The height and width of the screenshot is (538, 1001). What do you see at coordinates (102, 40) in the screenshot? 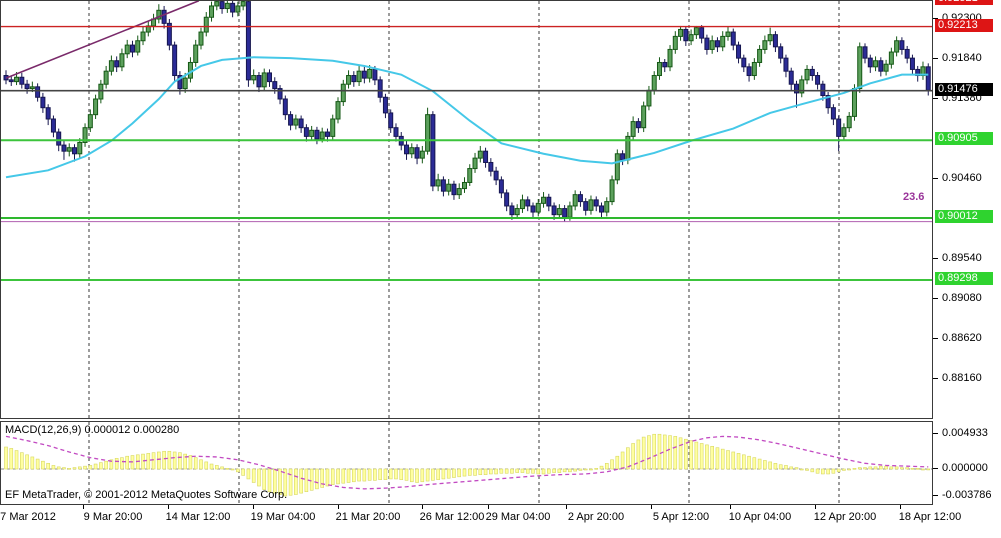
I see `trend-line` at bounding box center [102, 40].